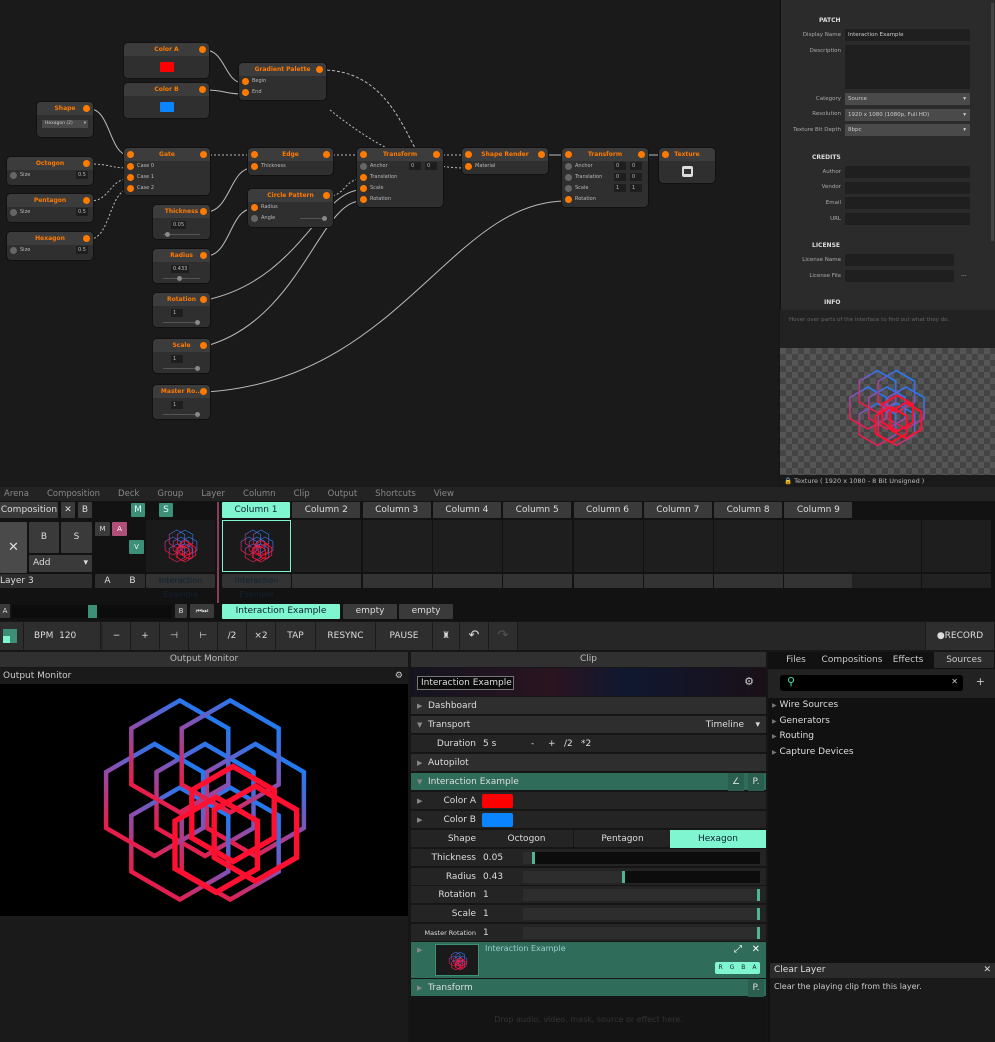 The width and height of the screenshot is (995, 1042). Describe the element at coordinates (65, 119) in the screenshot. I see `node-shape: Shape Hexagon (2) ▾` at that location.